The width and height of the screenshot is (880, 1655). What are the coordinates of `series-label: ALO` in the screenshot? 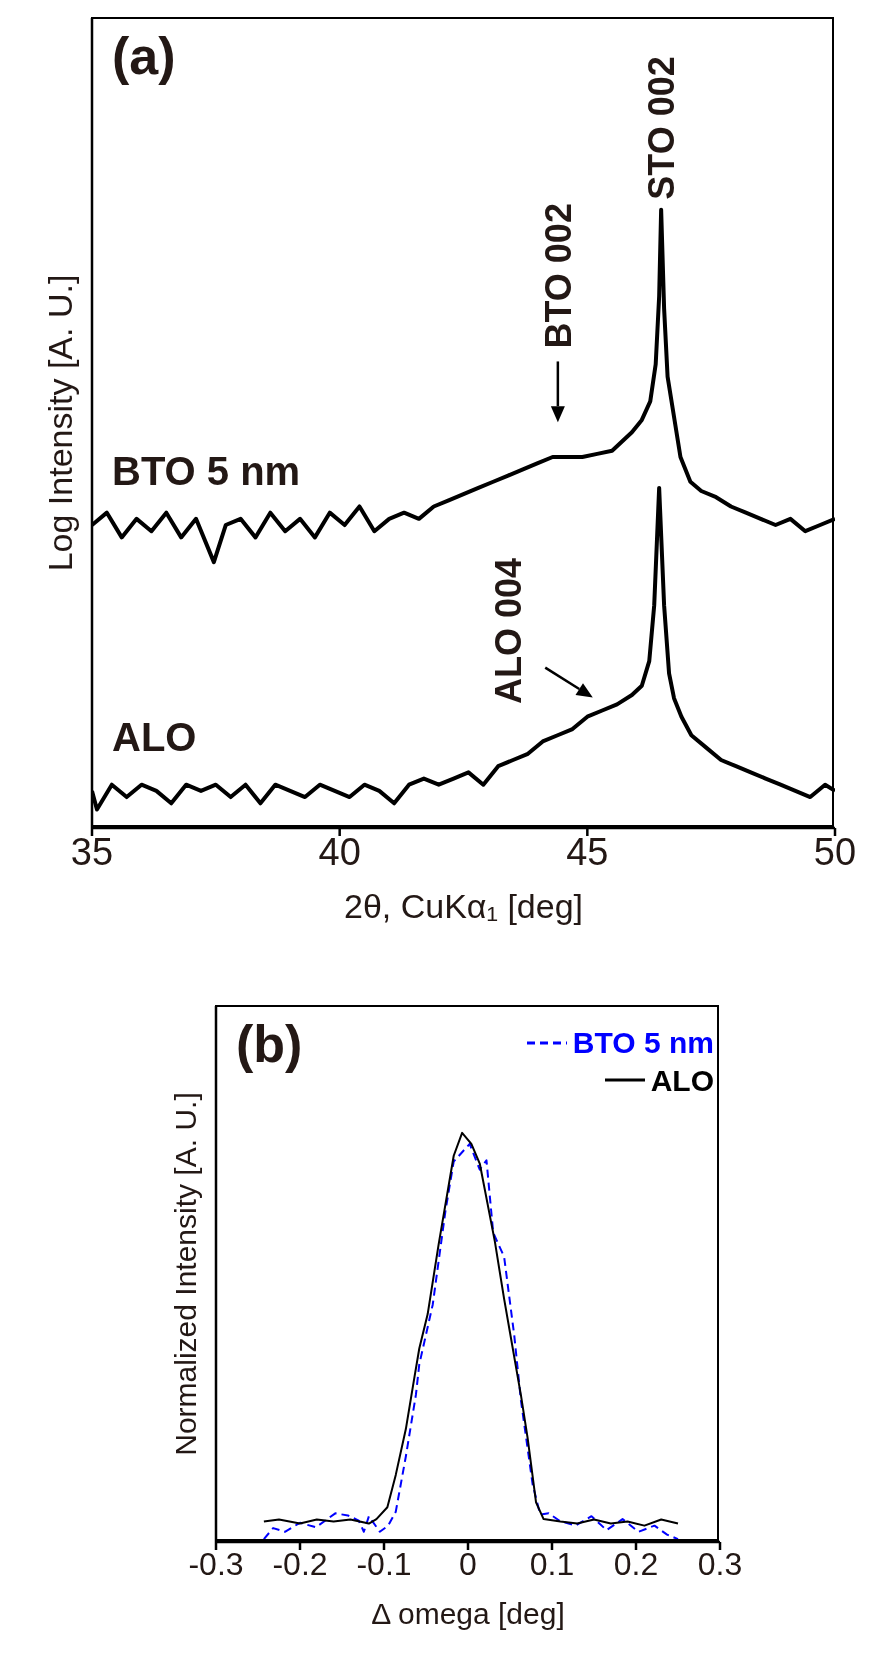 It's located at (154, 736).